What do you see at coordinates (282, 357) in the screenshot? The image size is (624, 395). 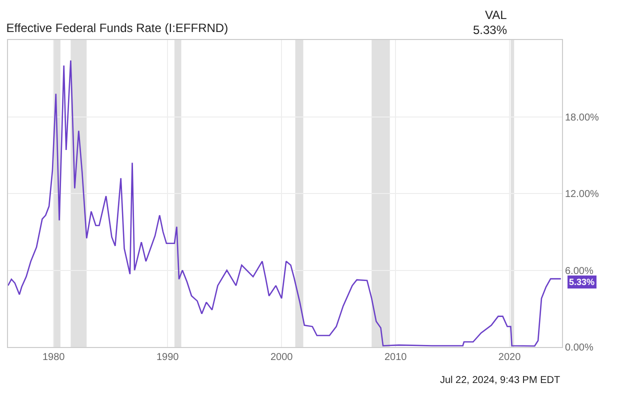 I see `x-tick-label: 2000` at bounding box center [282, 357].